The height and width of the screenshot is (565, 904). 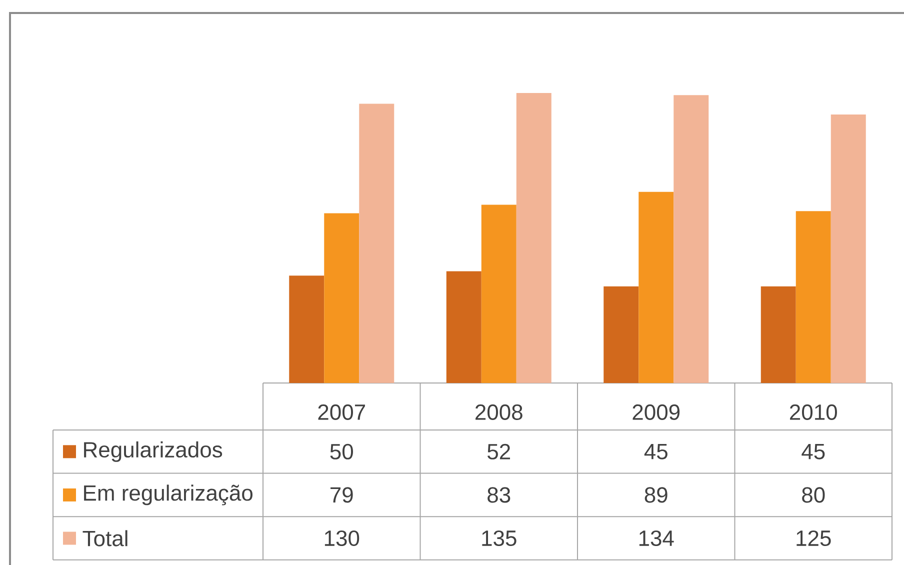 I want to click on data-label: 83, so click(x=499, y=495).